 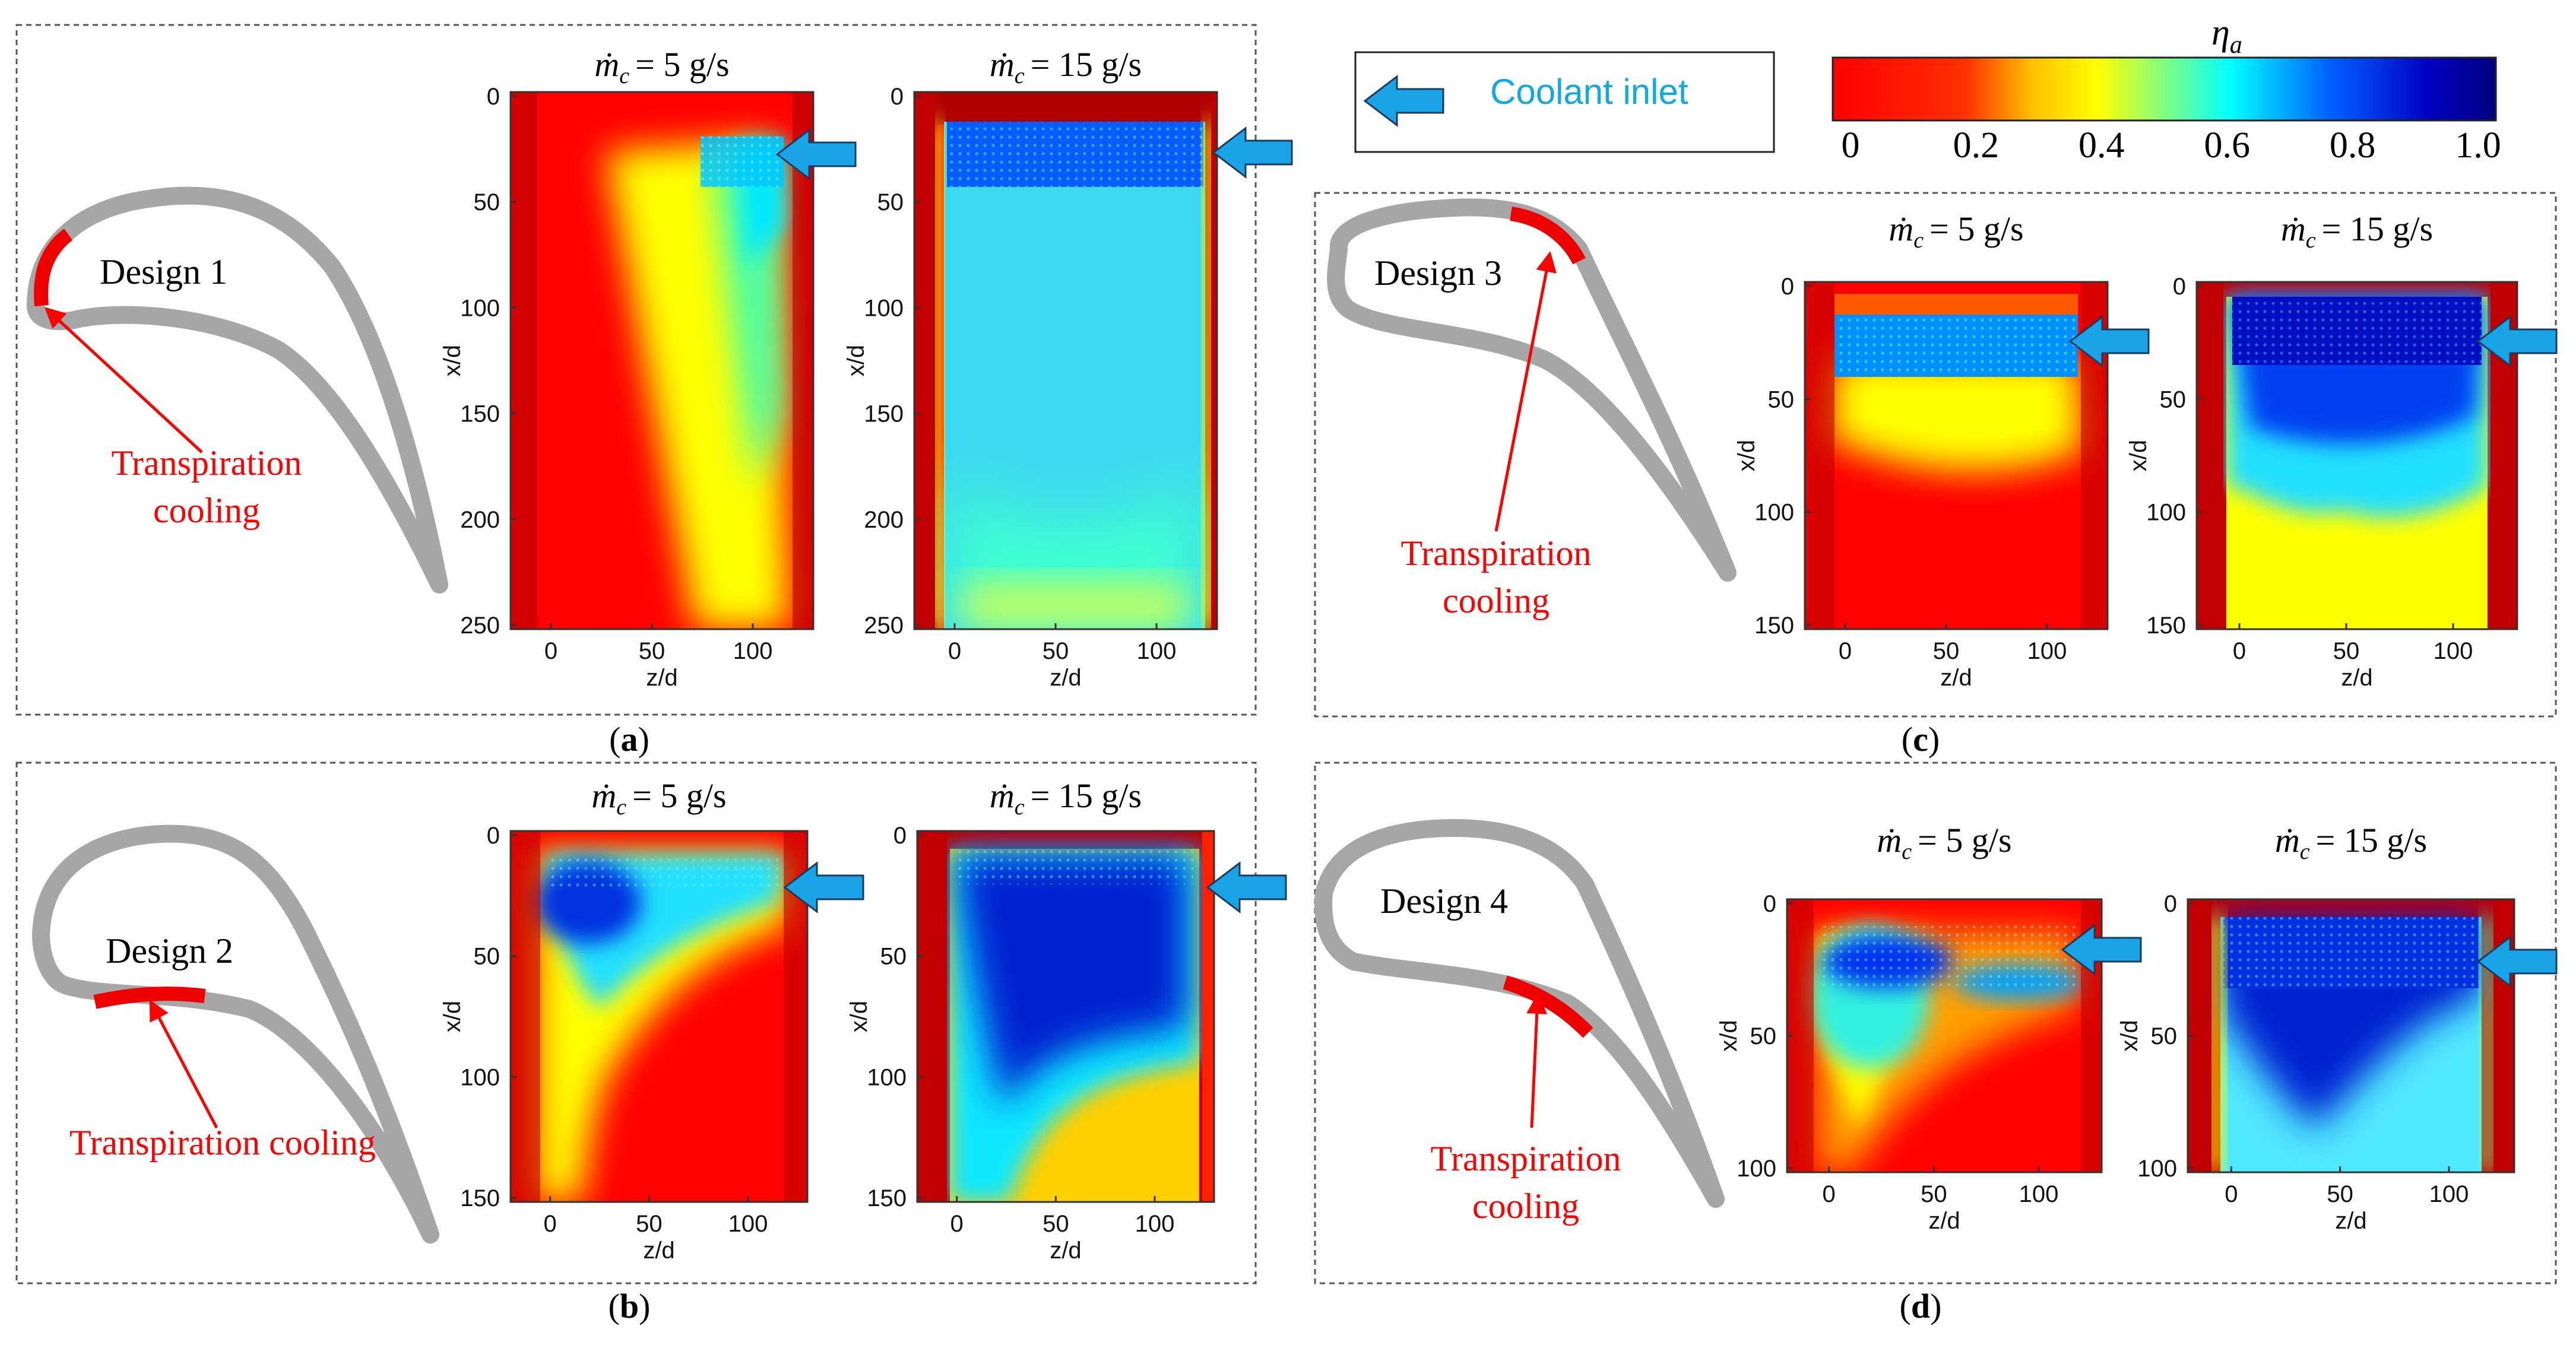 What do you see at coordinates (2101, 145) in the screenshot?
I see `colorbar-tick: 0.4` at bounding box center [2101, 145].